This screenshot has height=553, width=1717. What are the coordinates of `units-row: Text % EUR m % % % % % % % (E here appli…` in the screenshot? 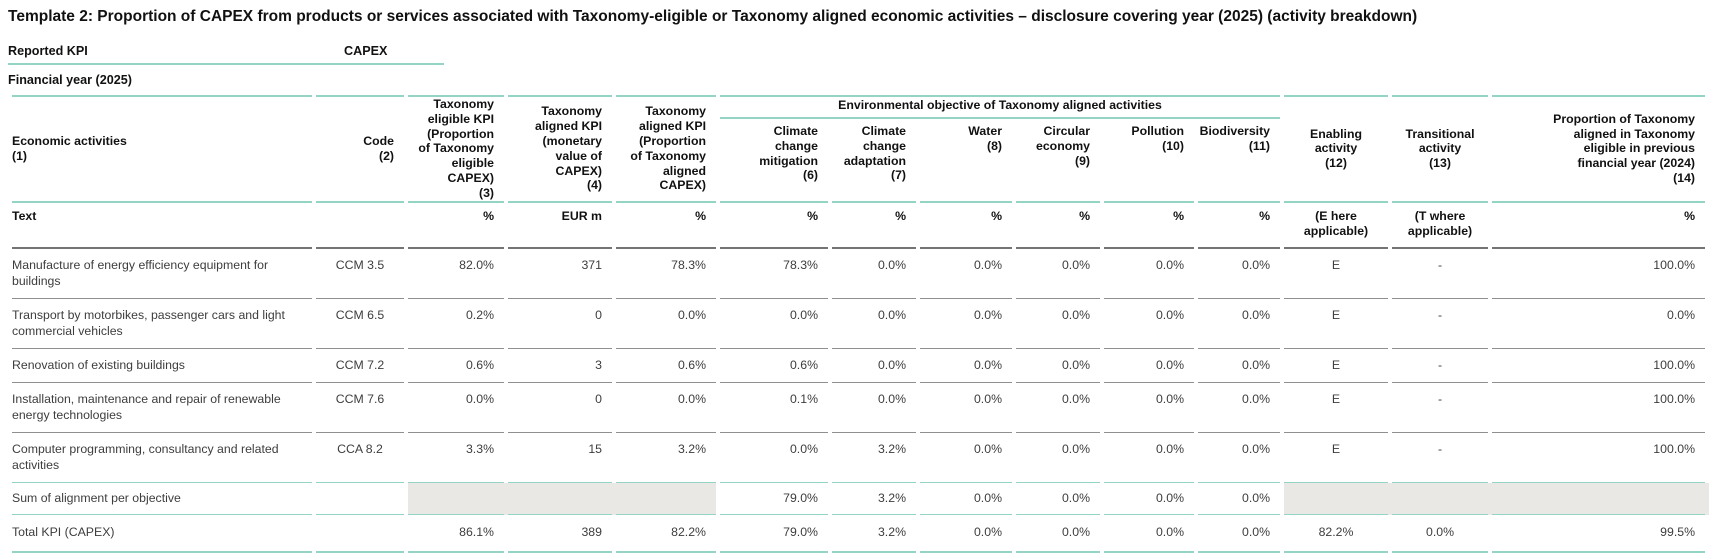 It's located at (859, 226).